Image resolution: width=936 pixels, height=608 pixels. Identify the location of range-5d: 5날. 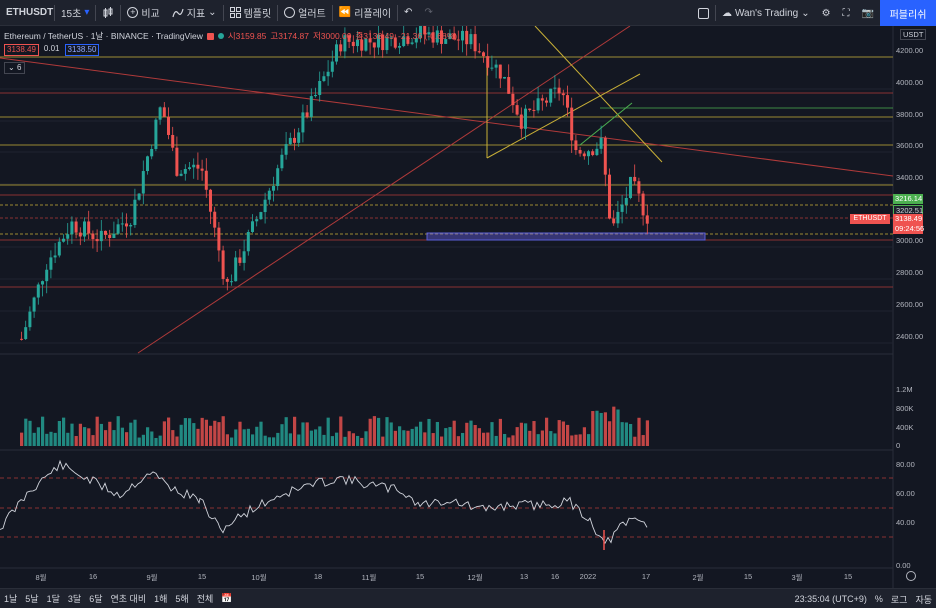
(32, 599).